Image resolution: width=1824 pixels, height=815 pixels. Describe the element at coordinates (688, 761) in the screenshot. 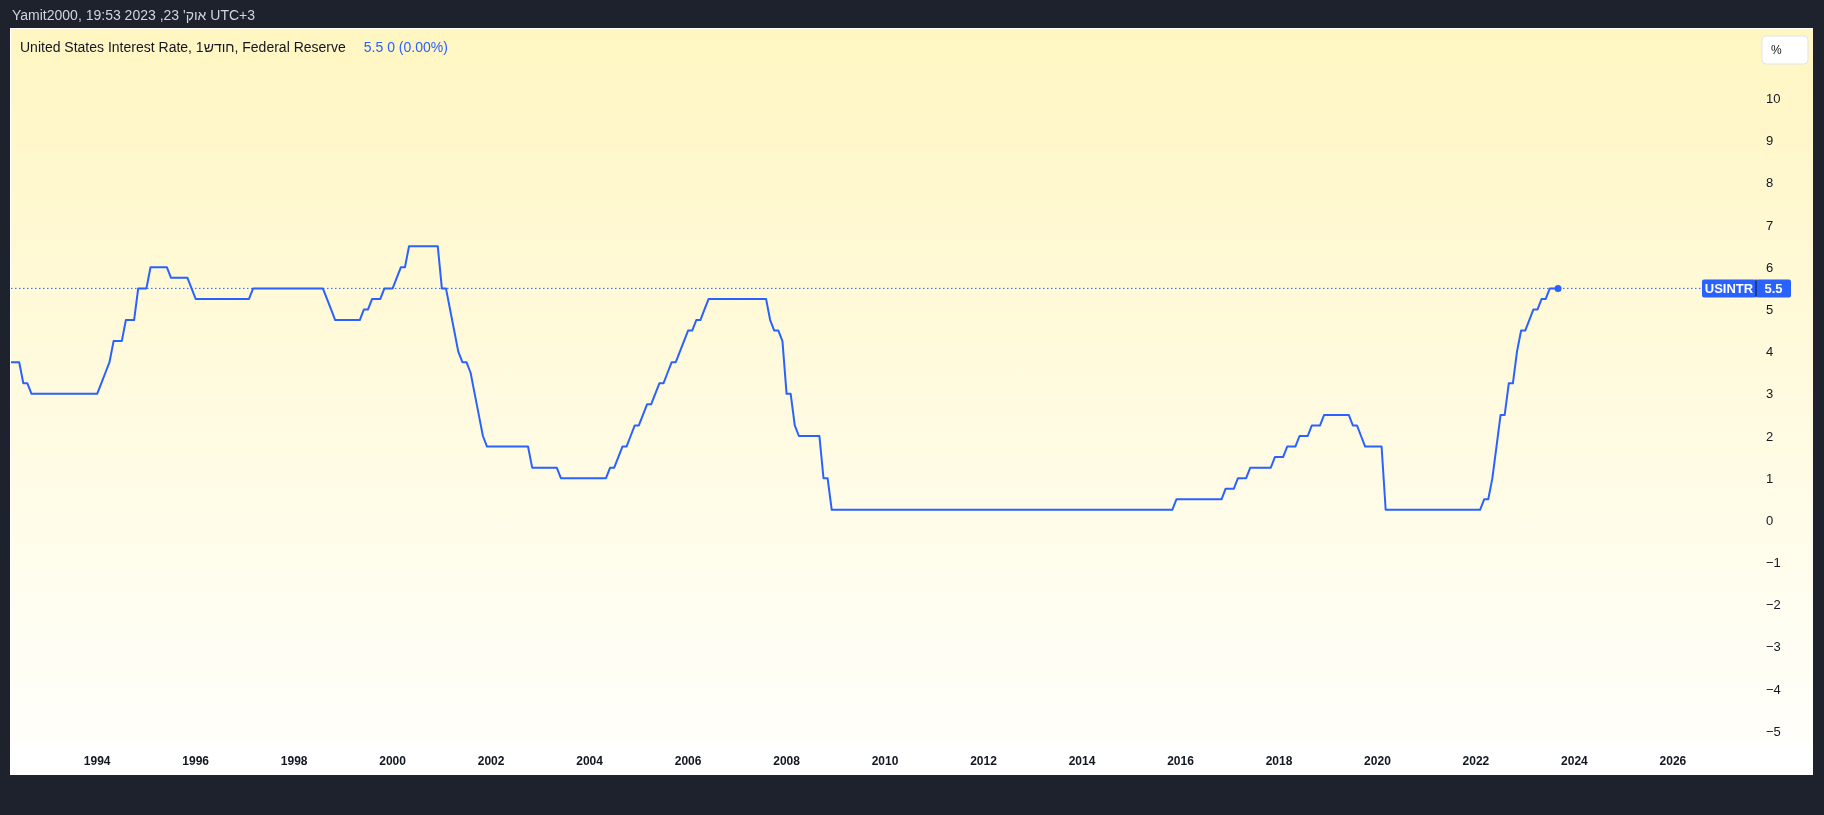

I see `x-tick-label: 2006` at that location.